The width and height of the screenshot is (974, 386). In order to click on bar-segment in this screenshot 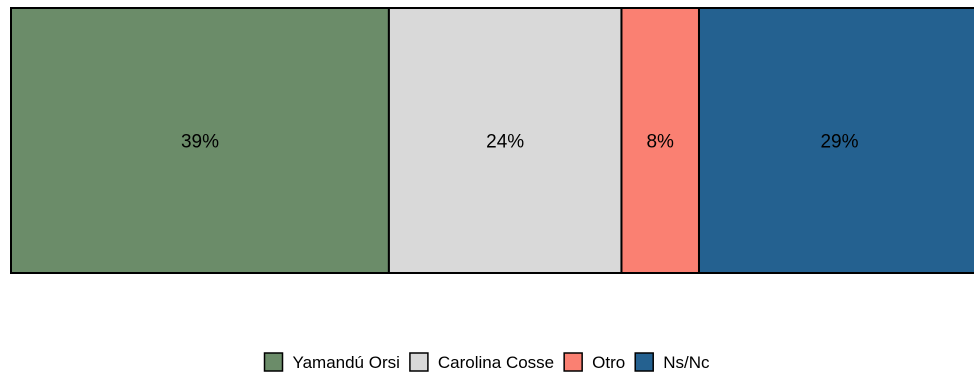, I will do `click(660, 140)`.